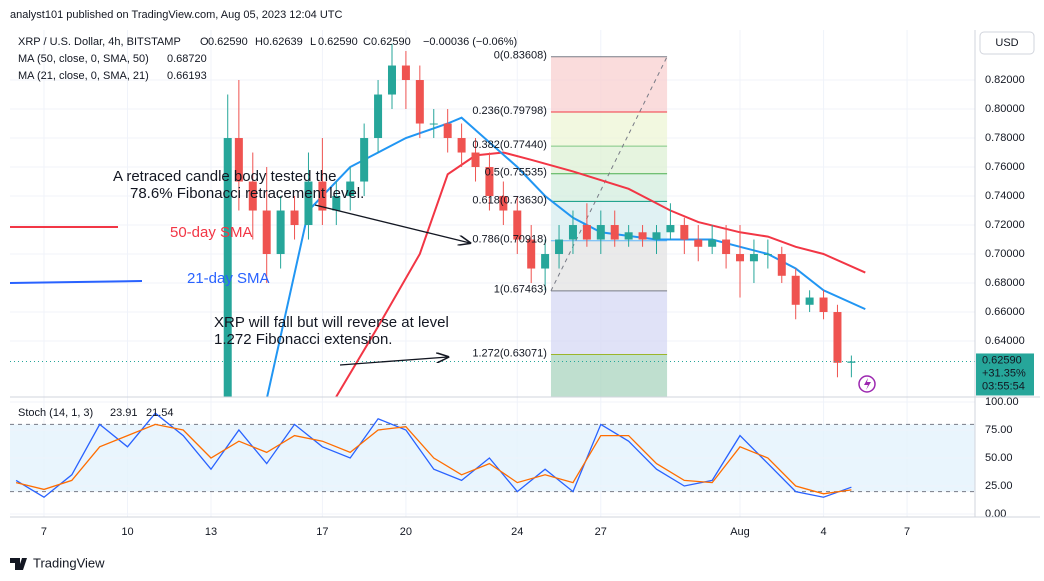 This screenshot has width=1044, height=581. What do you see at coordinates (509, 200) in the screenshot?
I see `fib-label: 0.618(0.73630)` at bounding box center [509, 200].